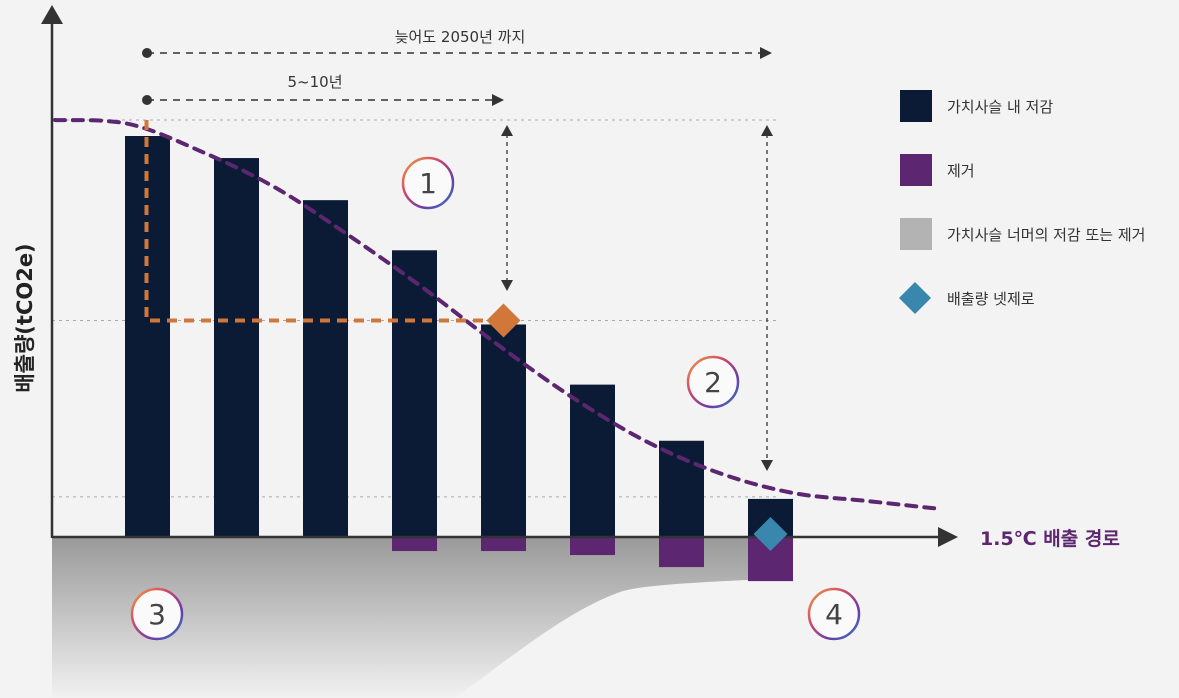 Image resolution: width=1179 pixels, height=698 pixels. I want to click on span-short-label: 5~10년, so click(315, 82).